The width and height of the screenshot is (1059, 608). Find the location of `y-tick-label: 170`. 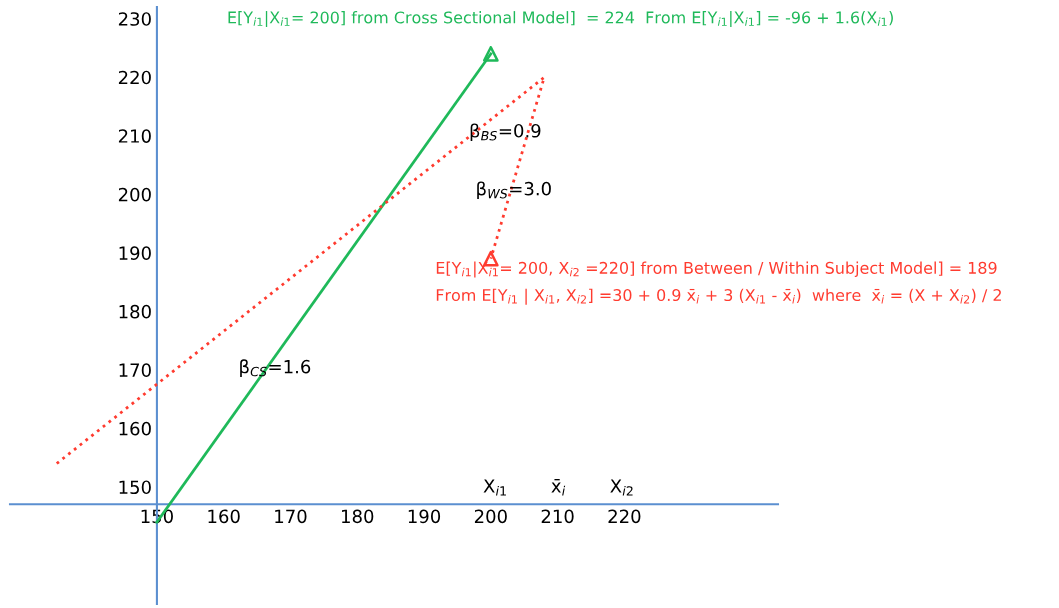

y-tick-label: 170 is located at coordinates (135, 370).